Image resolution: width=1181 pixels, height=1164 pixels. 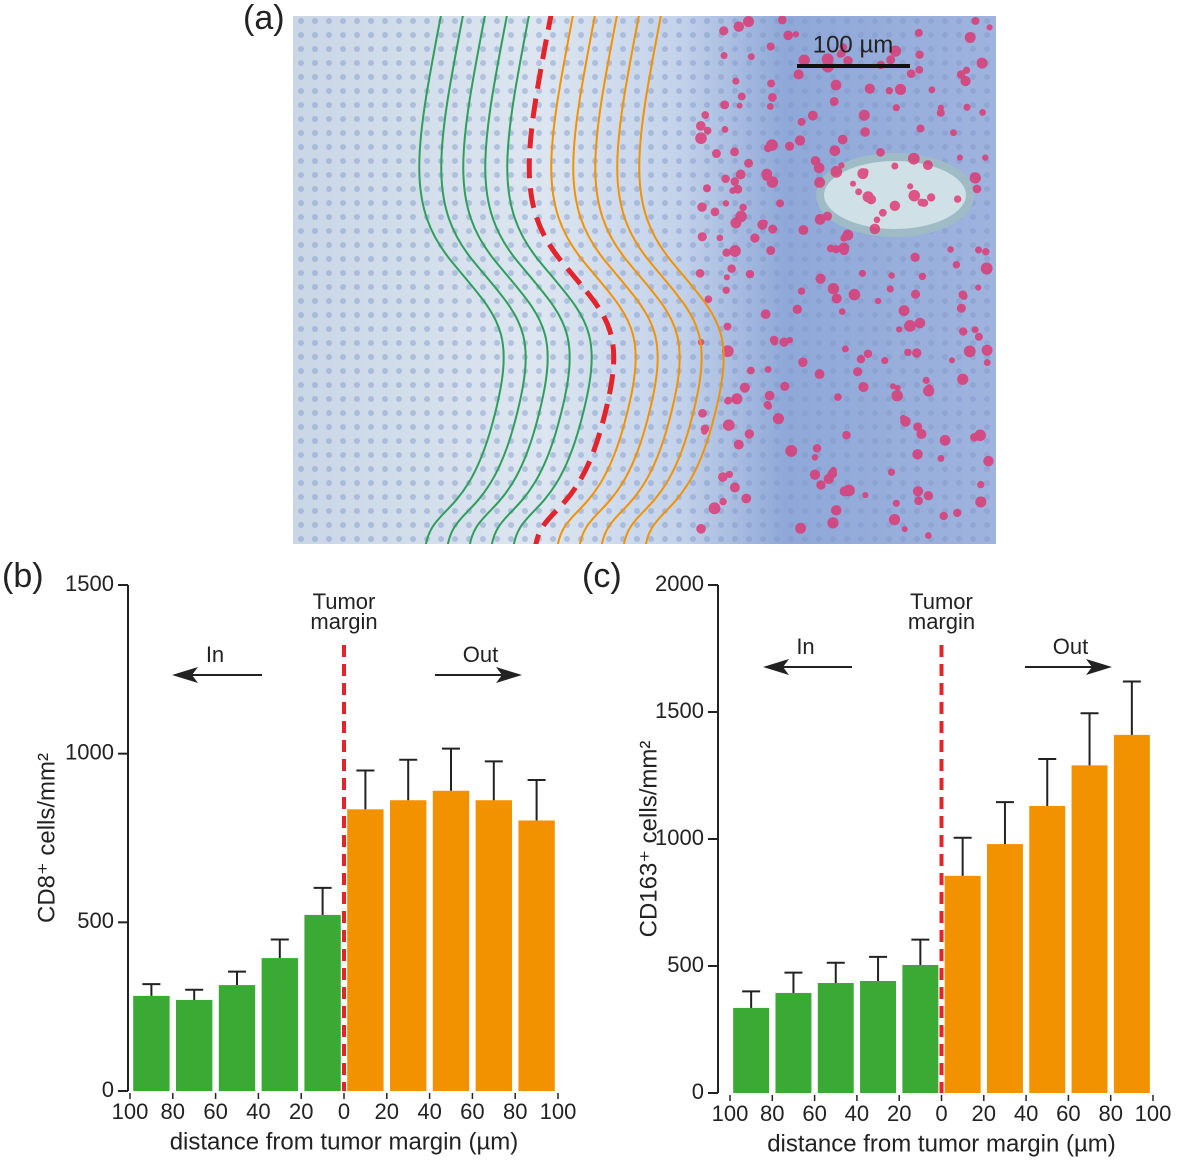 What do you see at coordinates (483, 280) in the screenshot?
I see `zone-line-in` at bounding box center [483, 280].